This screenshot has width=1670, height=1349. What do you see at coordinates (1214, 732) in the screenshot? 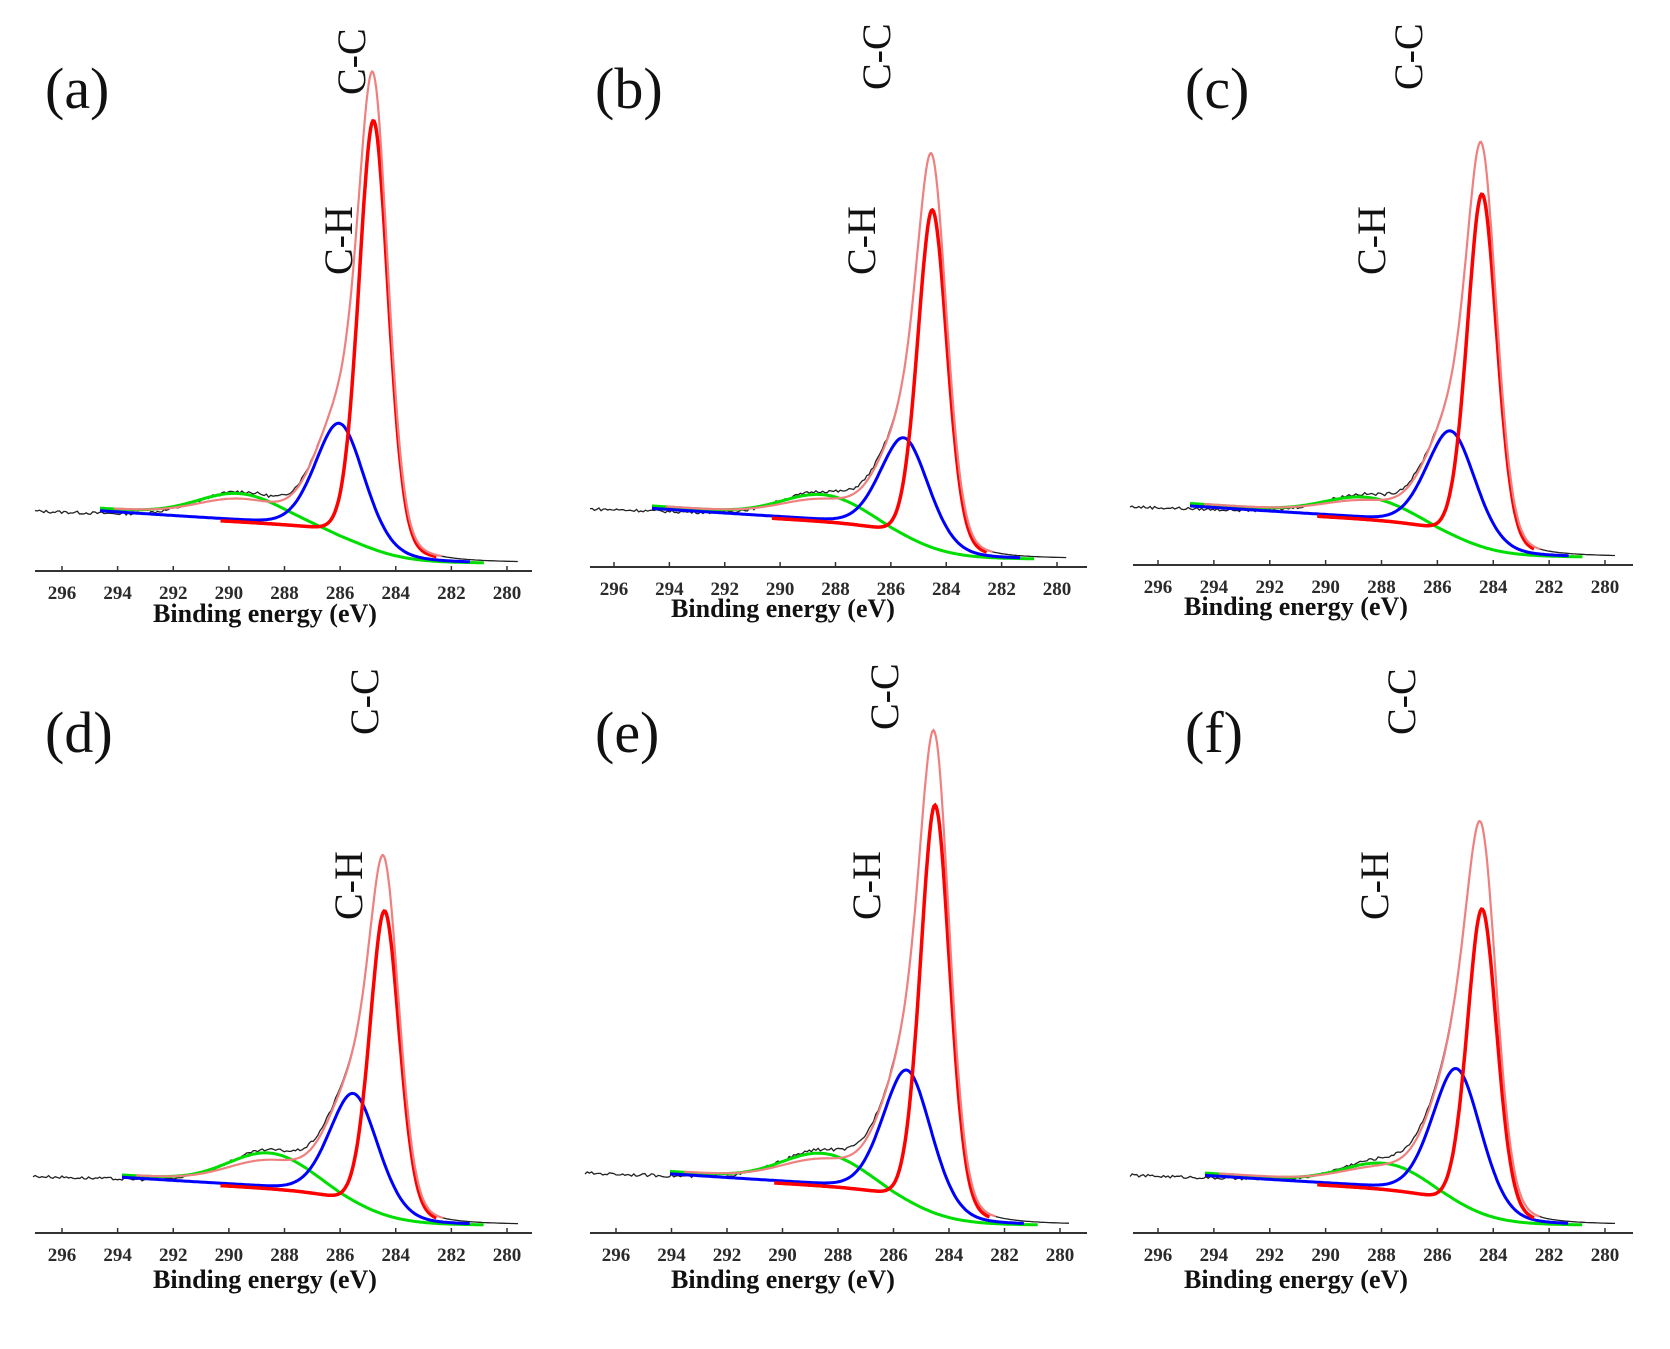
I see `panel-label: (f)` at bounding box center [1214, 732].